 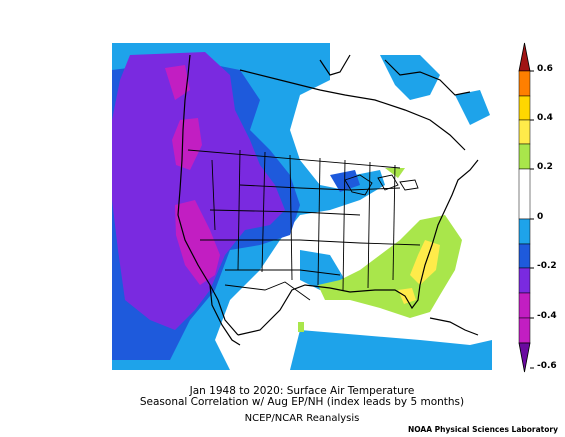 What do you see at coordinates (547, 266) in the screenshot?
I see `colorbar-tick-label: -0.2` at bounding box center [547, 266].